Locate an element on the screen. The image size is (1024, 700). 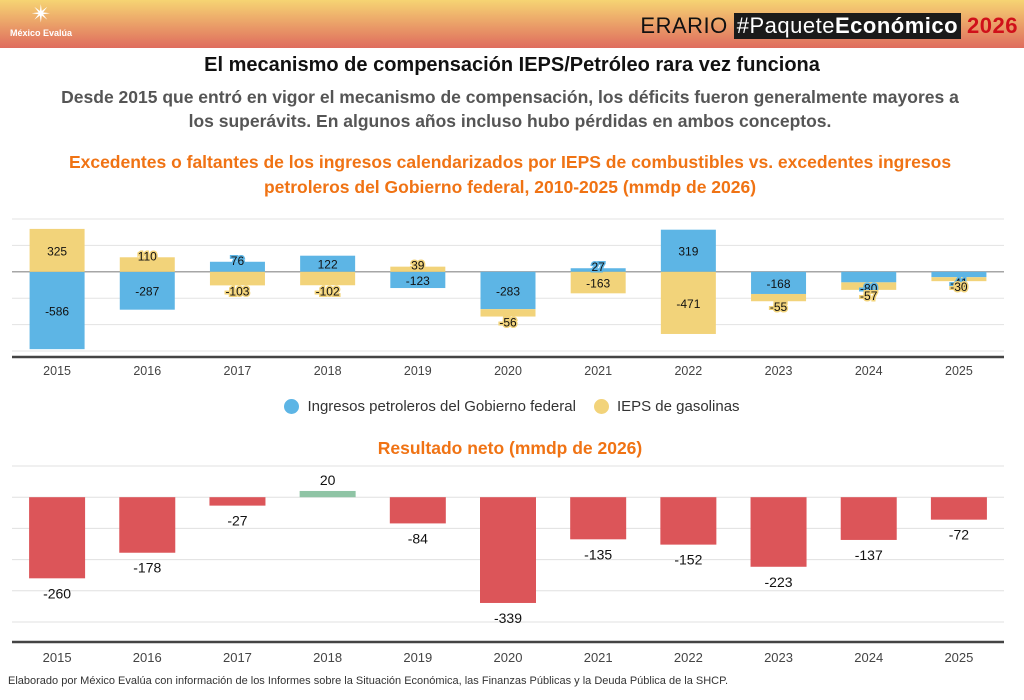
data-label: 27 is located at coordinates (599, 267).